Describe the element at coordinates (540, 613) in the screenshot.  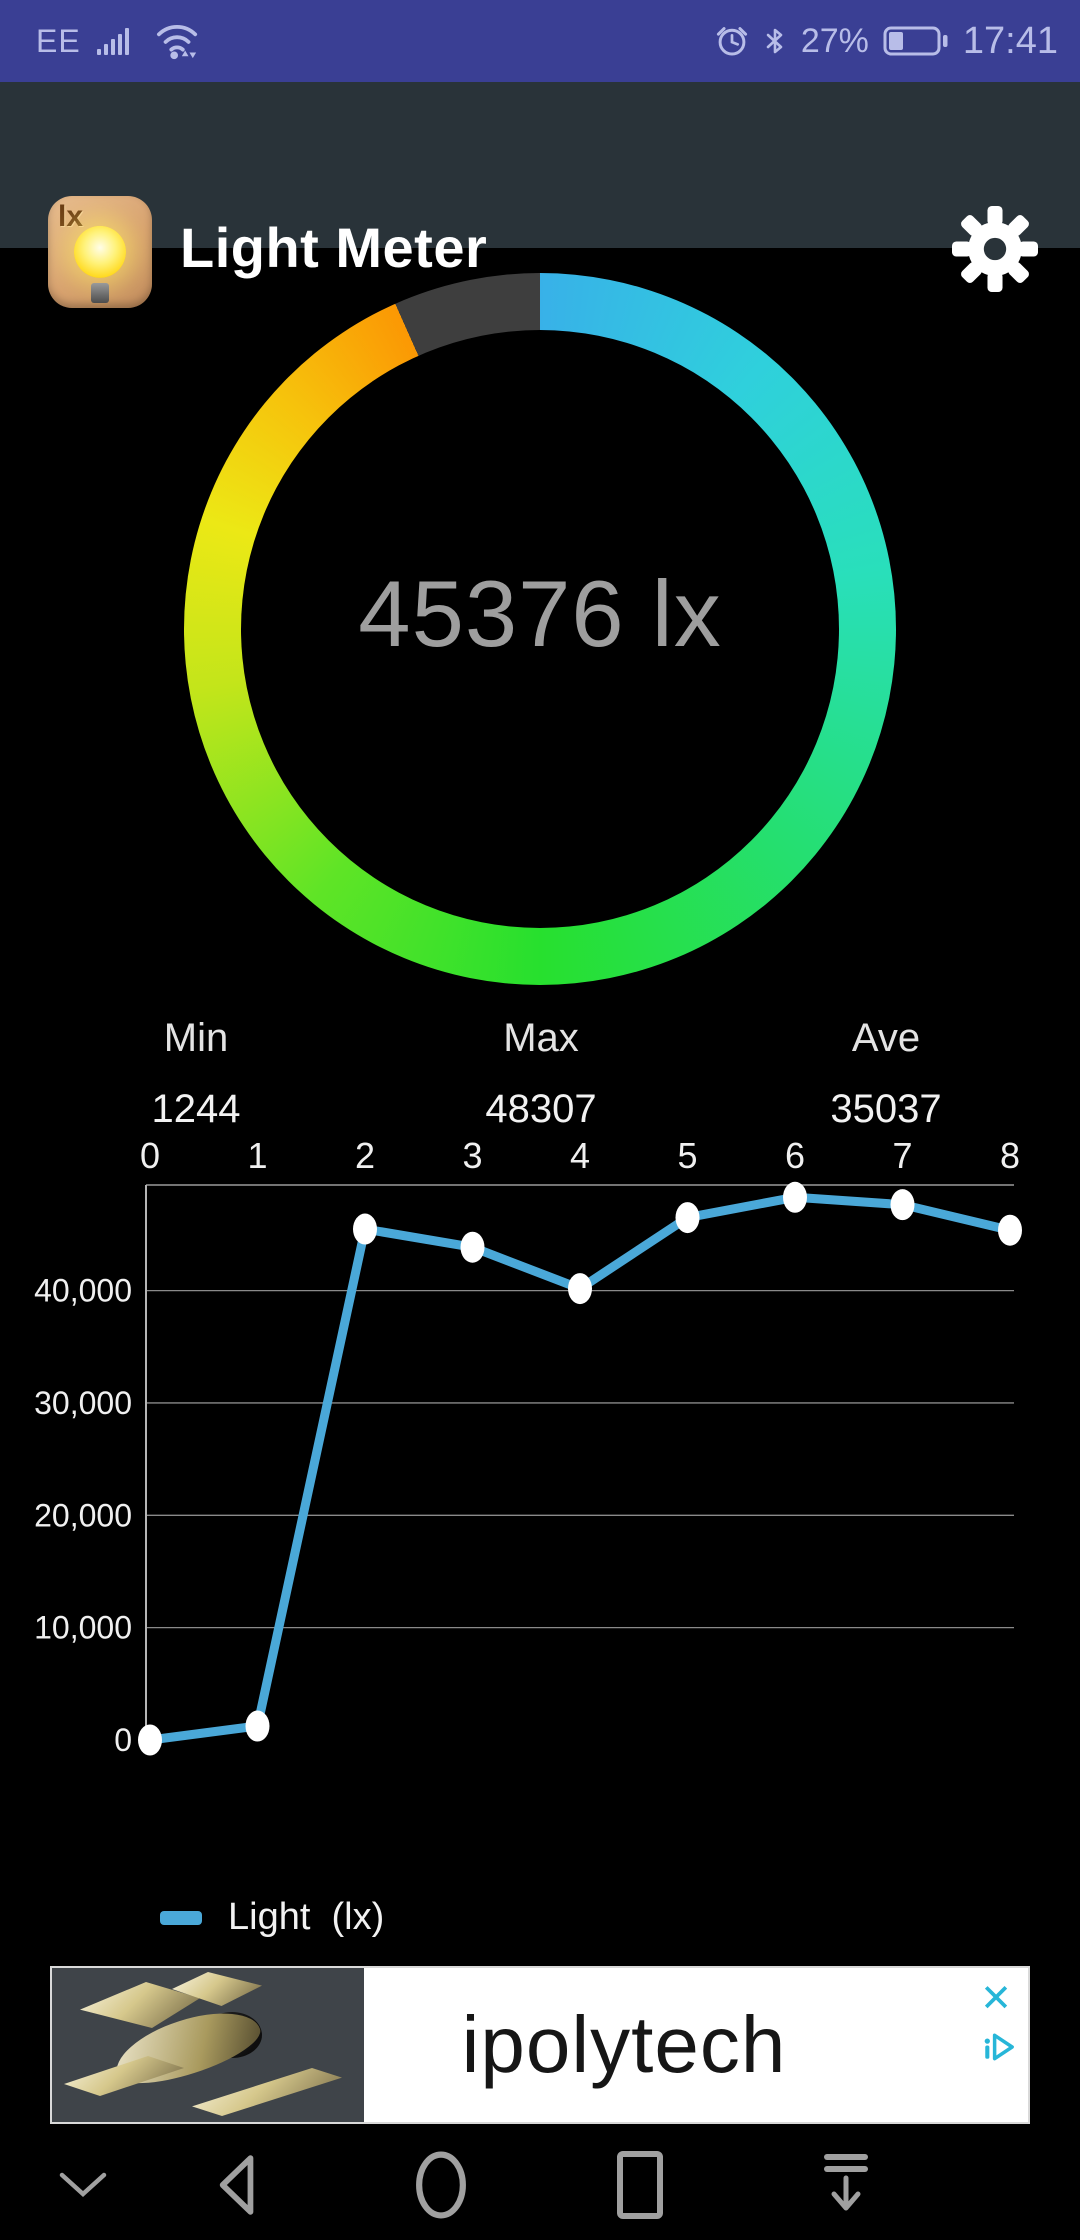
I see `lux-reading: 45376 lx` at that location.